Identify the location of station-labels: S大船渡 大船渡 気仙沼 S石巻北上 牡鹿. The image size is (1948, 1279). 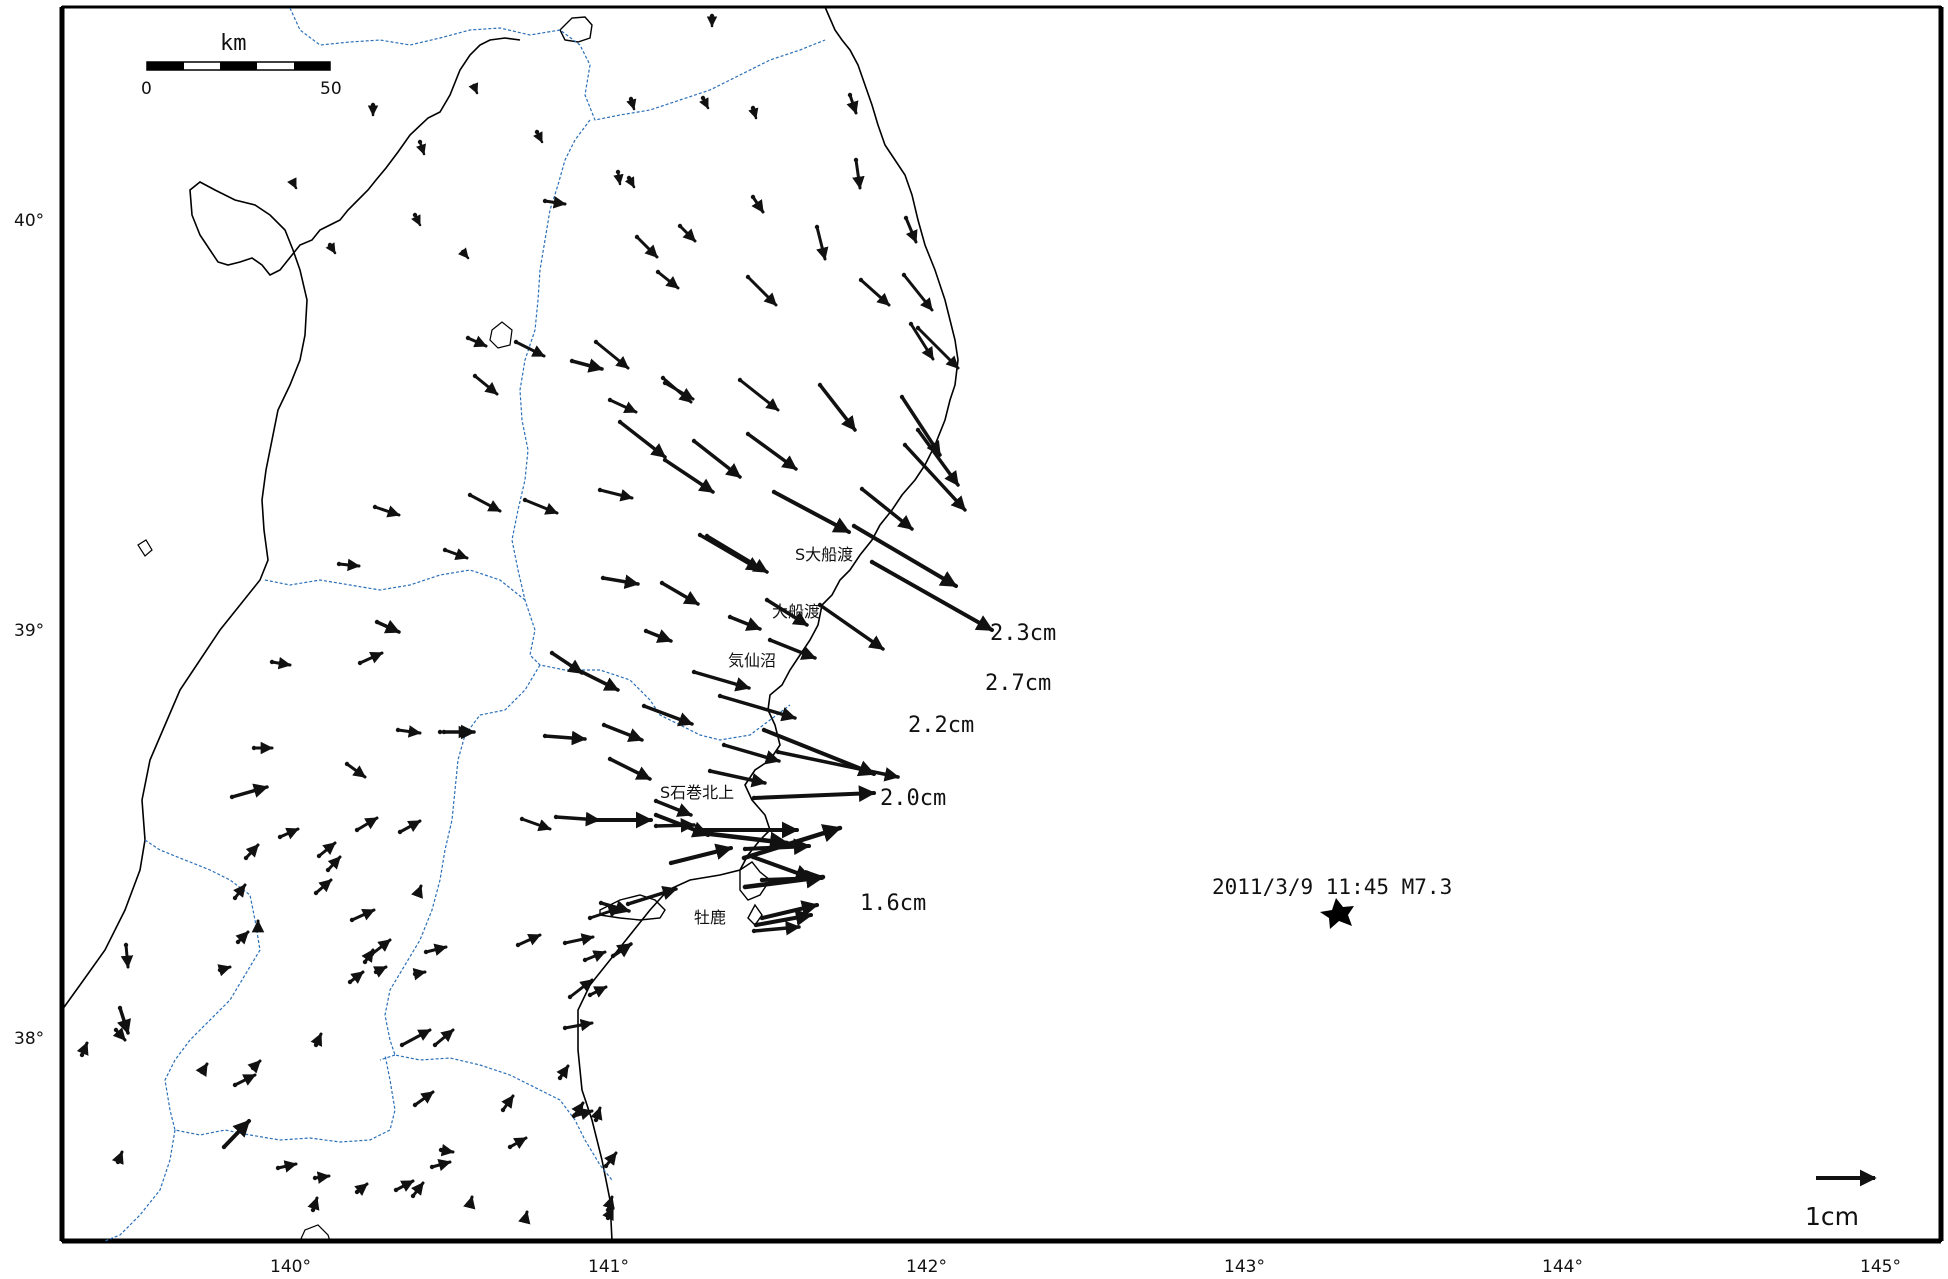
(756, 736).